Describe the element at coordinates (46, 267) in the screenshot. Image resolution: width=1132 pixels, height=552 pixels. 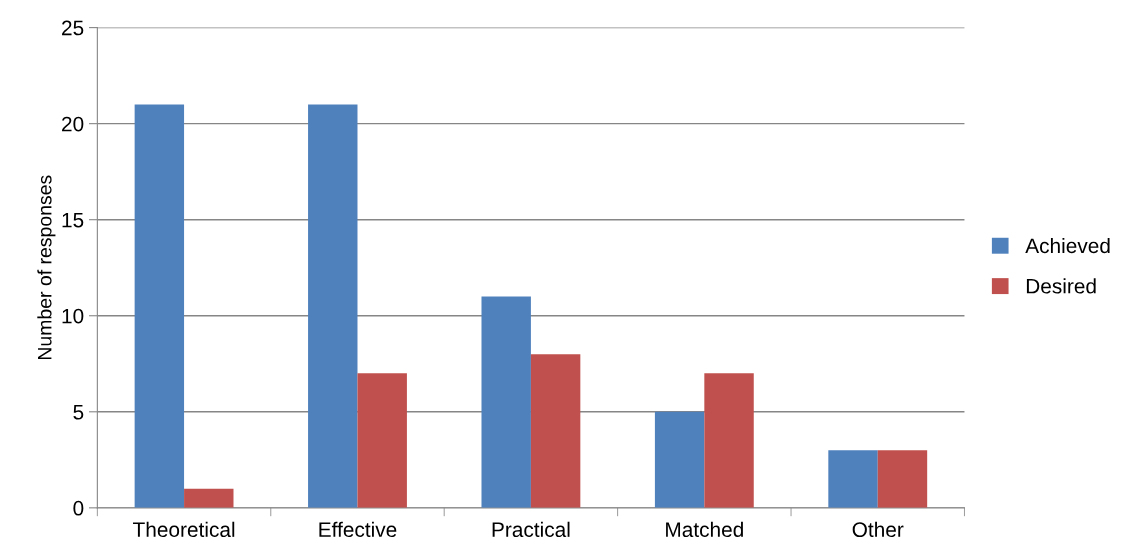
I see `y-axis-title: Number of responses` at that location.